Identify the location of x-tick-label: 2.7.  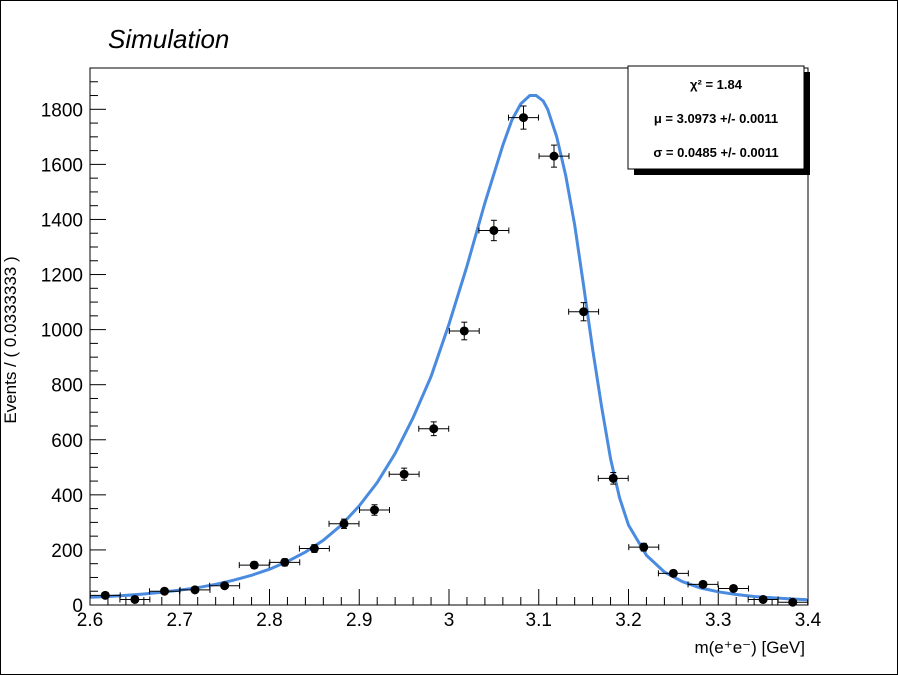
(180, 620).